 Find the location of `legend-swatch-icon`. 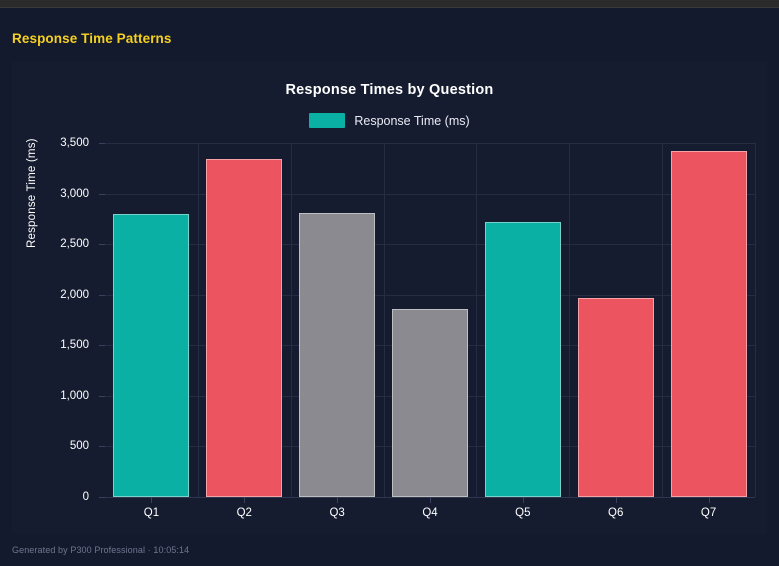

legend-swatch-icon is located at coordinates (327, 120).